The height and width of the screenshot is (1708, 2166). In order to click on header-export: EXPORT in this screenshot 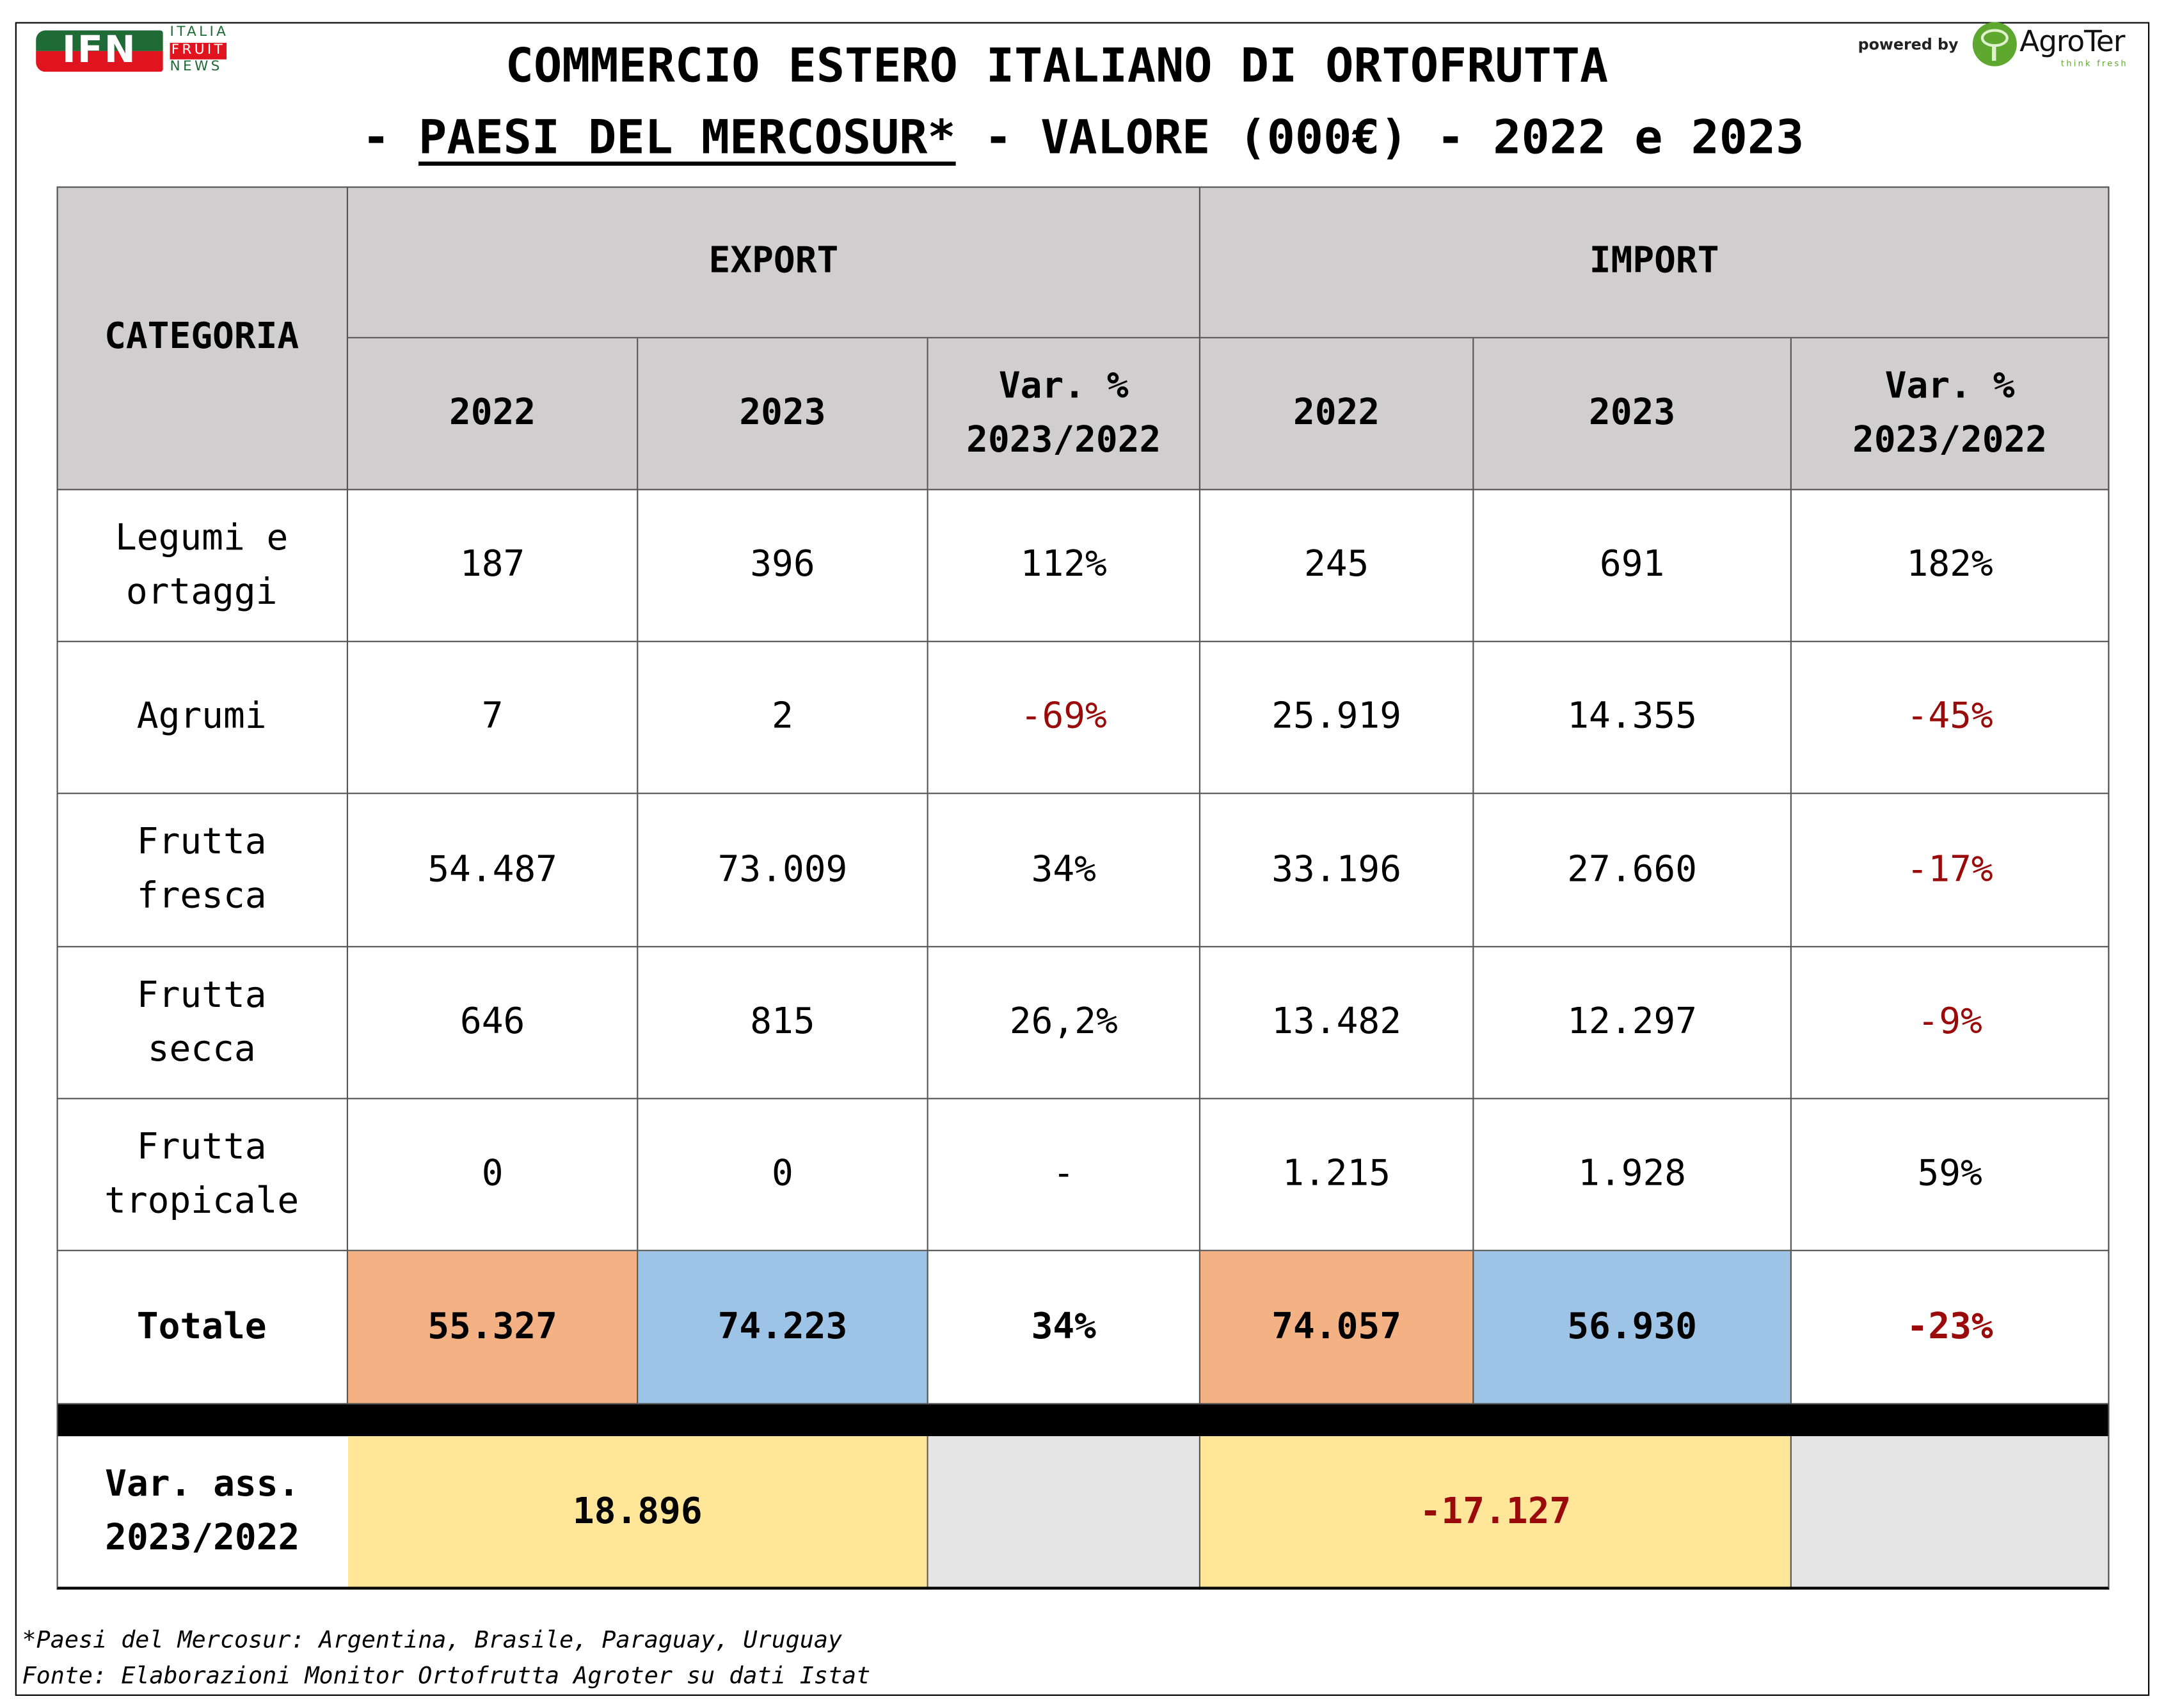, I will do `click(774, 262)`.